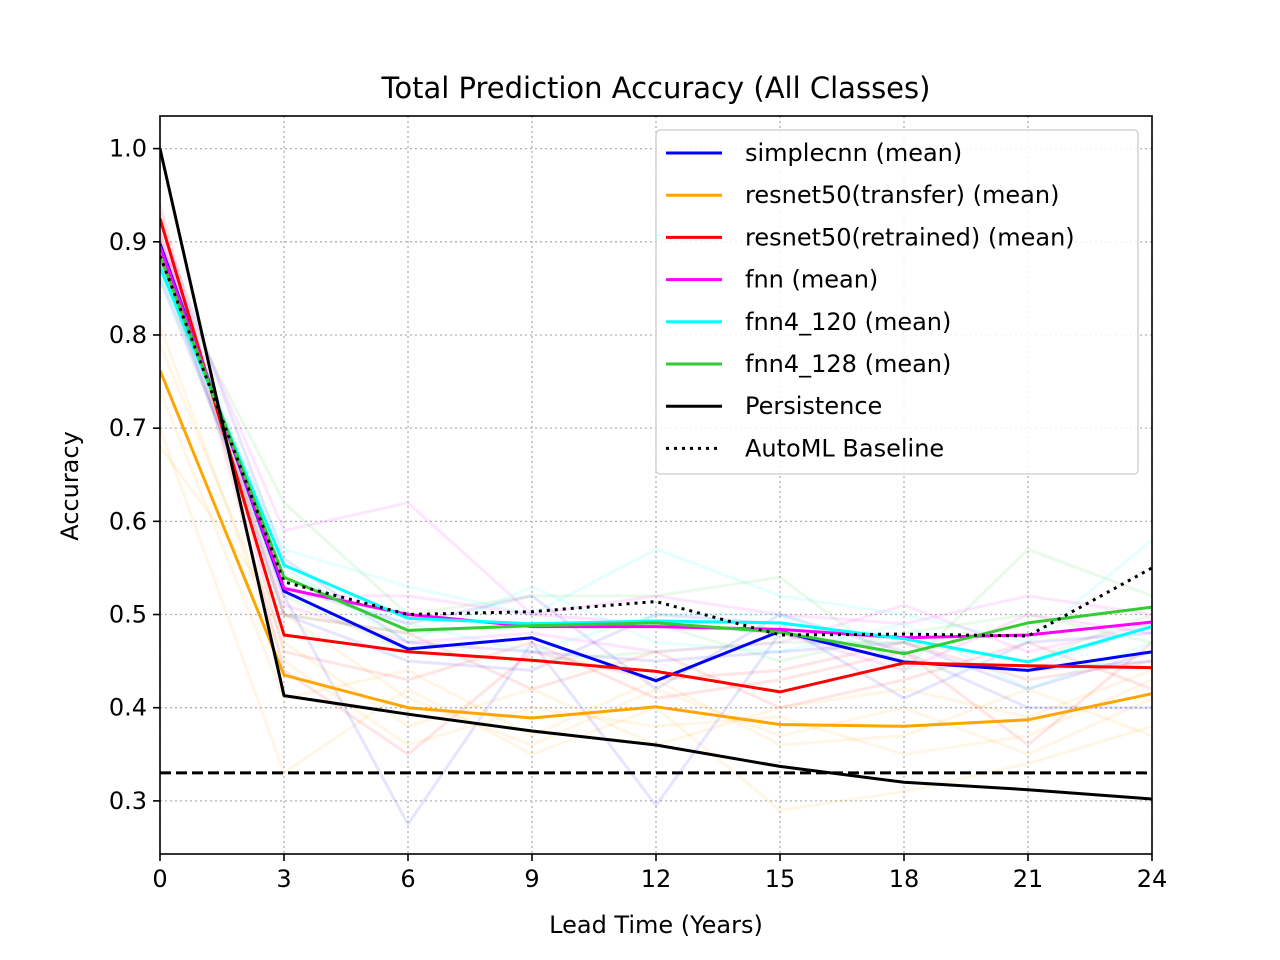  Describe the element at coordinates (128, 149) in the screenshot. I see `y-tick-label: 1.0` at that location.